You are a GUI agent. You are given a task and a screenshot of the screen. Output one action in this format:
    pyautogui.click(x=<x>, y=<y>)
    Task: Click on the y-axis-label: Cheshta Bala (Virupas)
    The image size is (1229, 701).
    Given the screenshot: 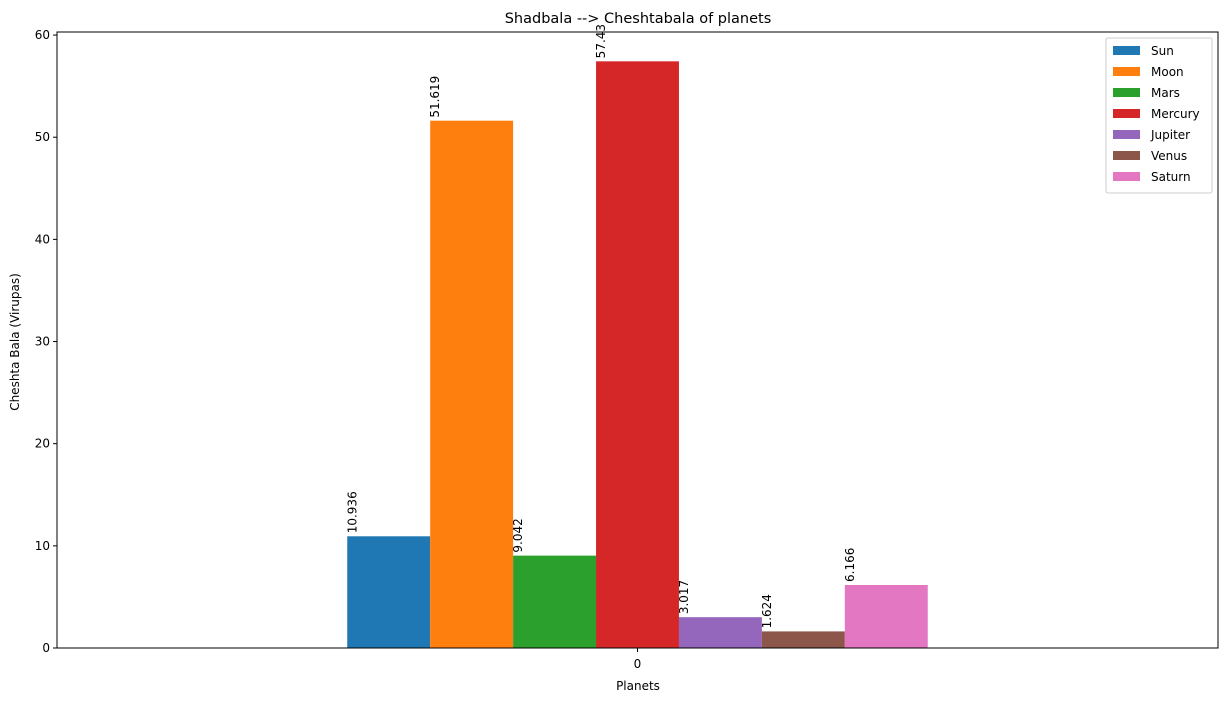 What is the action you would take?
    pyautogui.click(x=15, y=342)
    